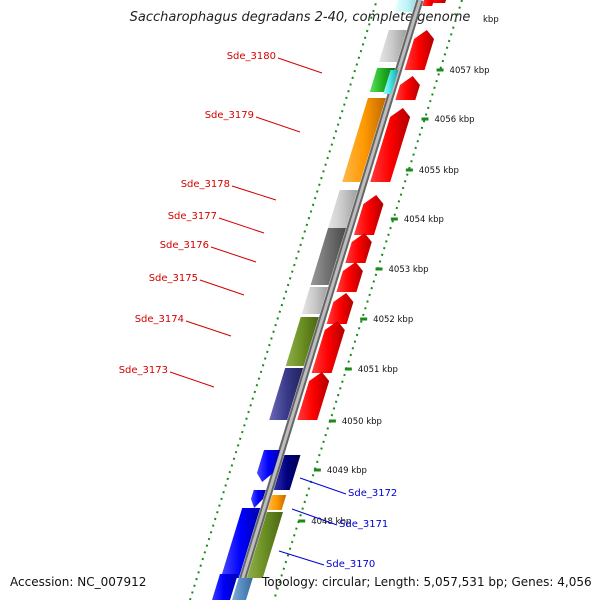  What do you see at coordinates (229, 115) in the screenshot?
I see `gene-label: Sde_3179` at bounding box center [229, 115].